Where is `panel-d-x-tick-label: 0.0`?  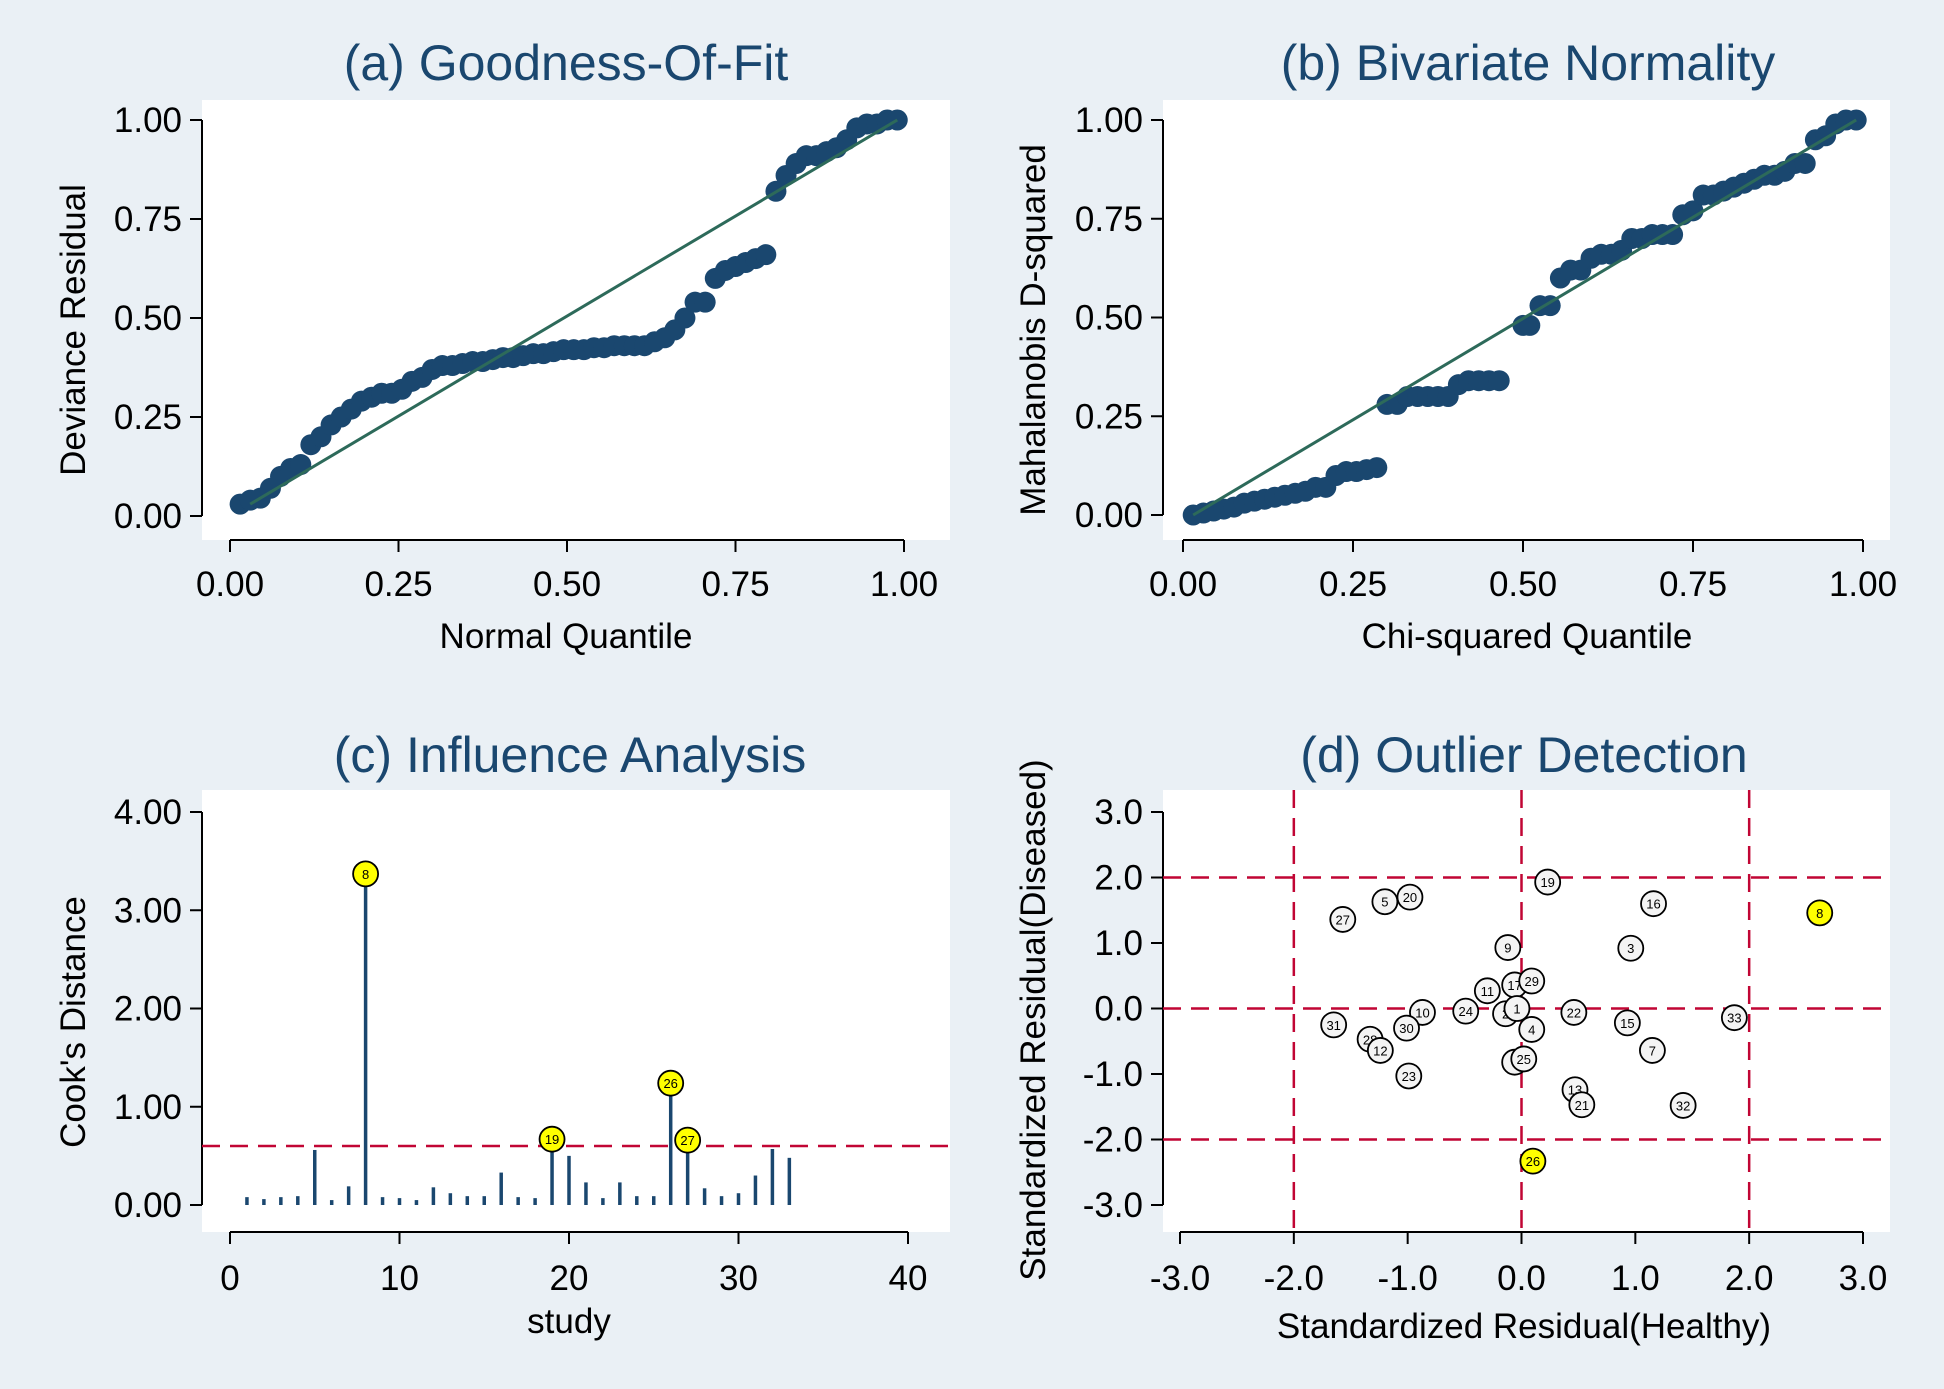 panel-d-x-tick-label: 0.0 is located at coordinates (1521, 1278).